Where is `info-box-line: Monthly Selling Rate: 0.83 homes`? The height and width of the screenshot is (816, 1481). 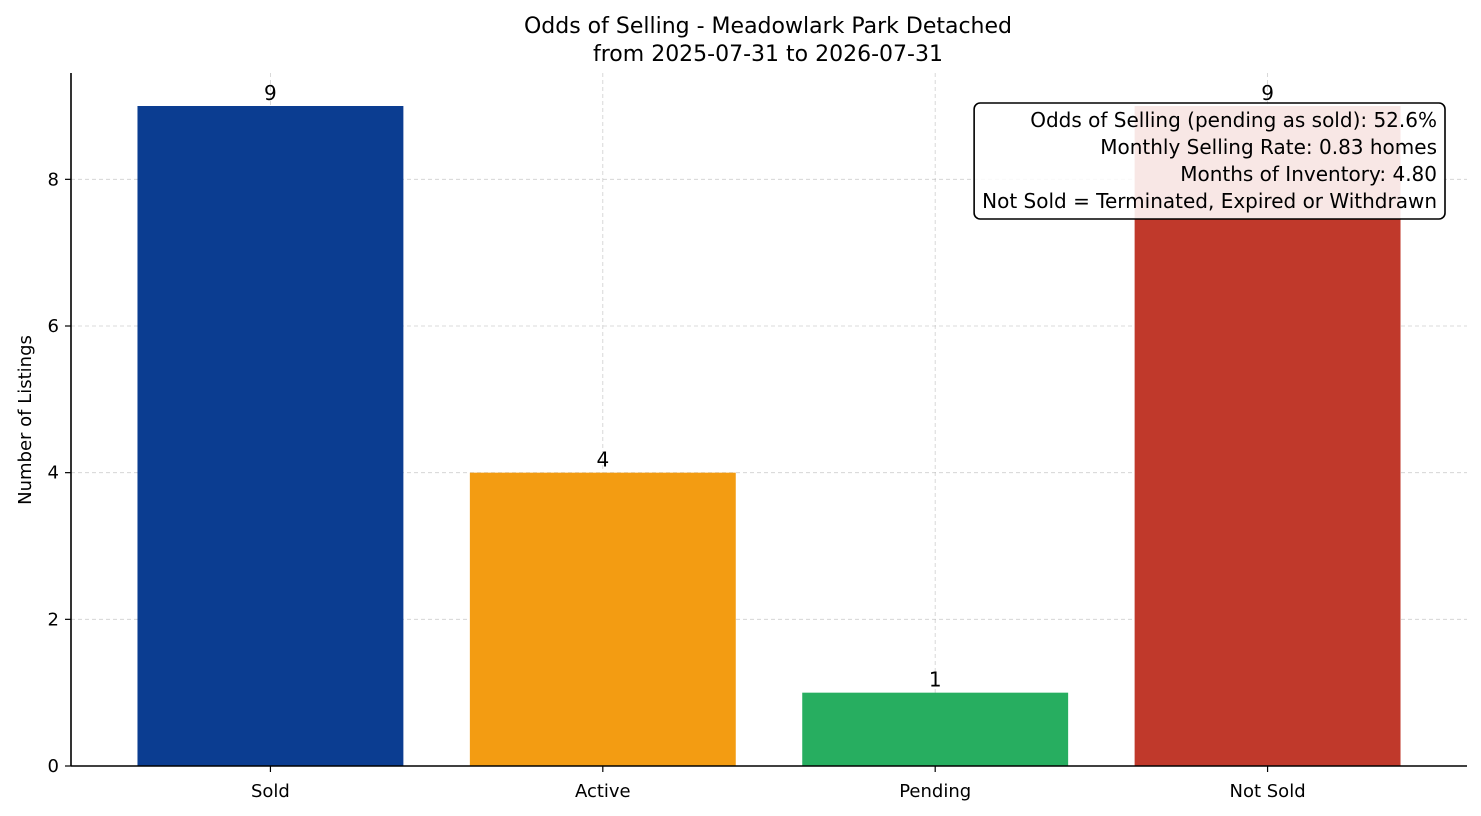
info-box-line: Monthly Selling Rate: 0.83 homes is located at coordinates (1268, 147).